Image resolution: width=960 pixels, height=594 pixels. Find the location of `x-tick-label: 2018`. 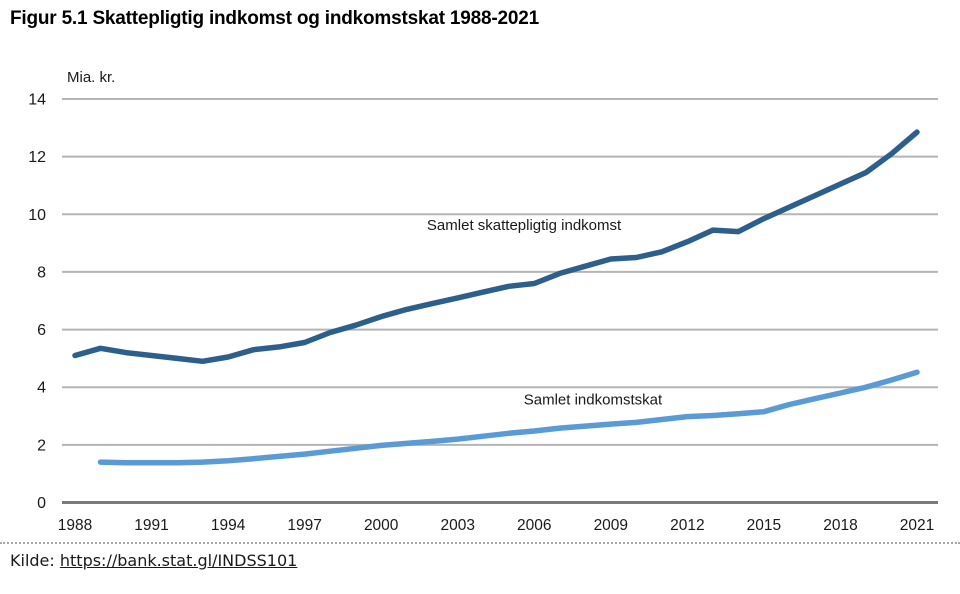

x-tick-label: 2018 is located at coordinates (840, 525).